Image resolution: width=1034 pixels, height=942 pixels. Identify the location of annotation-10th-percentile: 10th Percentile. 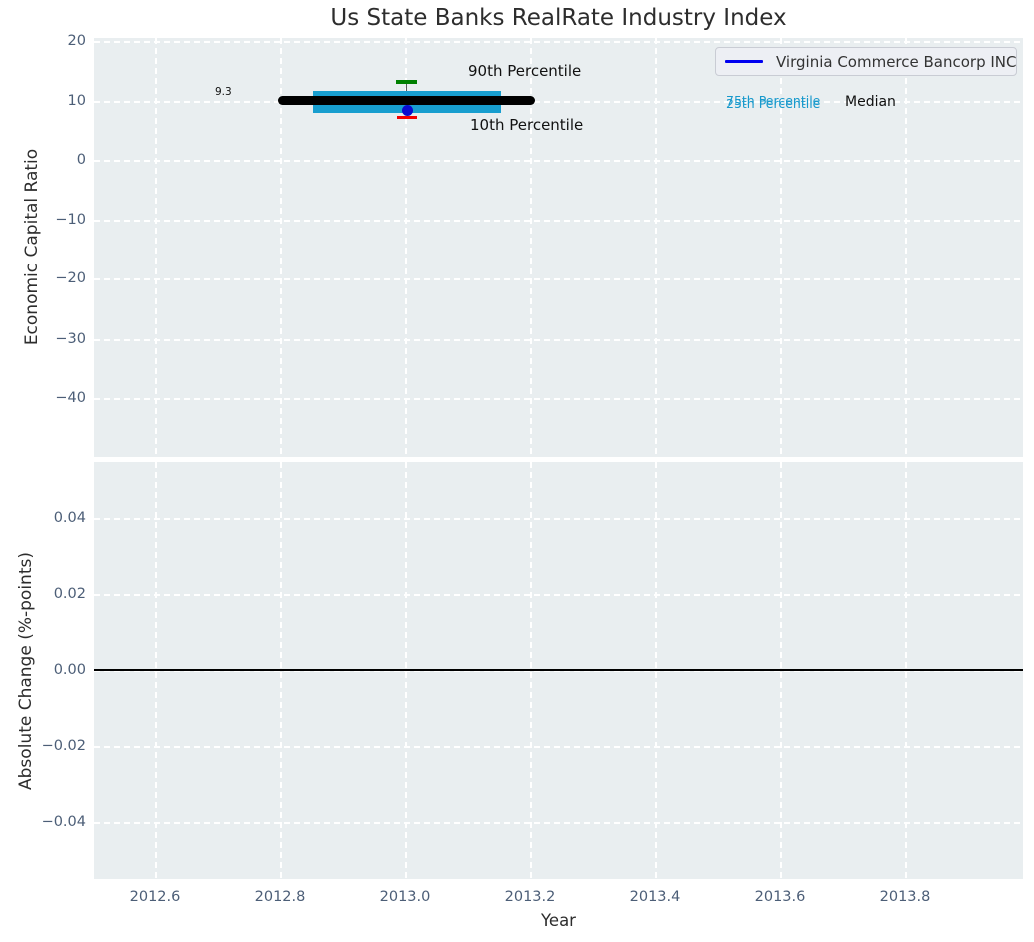
(527, 125).